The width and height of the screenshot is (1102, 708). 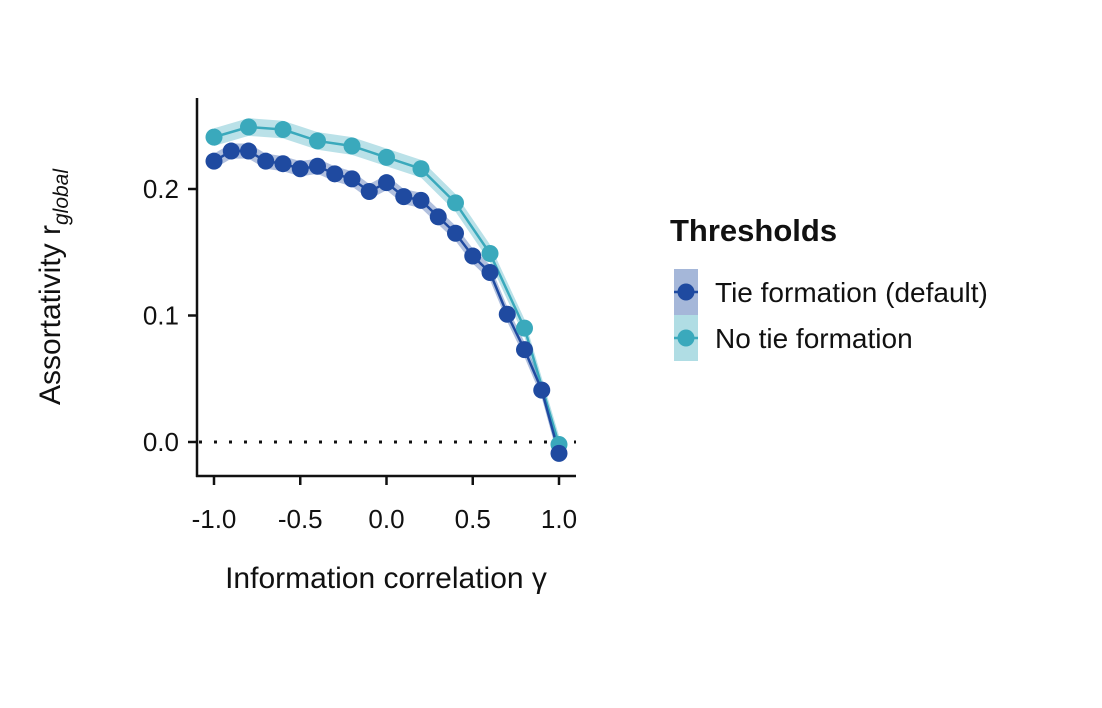 I want to click on legend-label: Tie formation (default), so click(x=851, y=292).